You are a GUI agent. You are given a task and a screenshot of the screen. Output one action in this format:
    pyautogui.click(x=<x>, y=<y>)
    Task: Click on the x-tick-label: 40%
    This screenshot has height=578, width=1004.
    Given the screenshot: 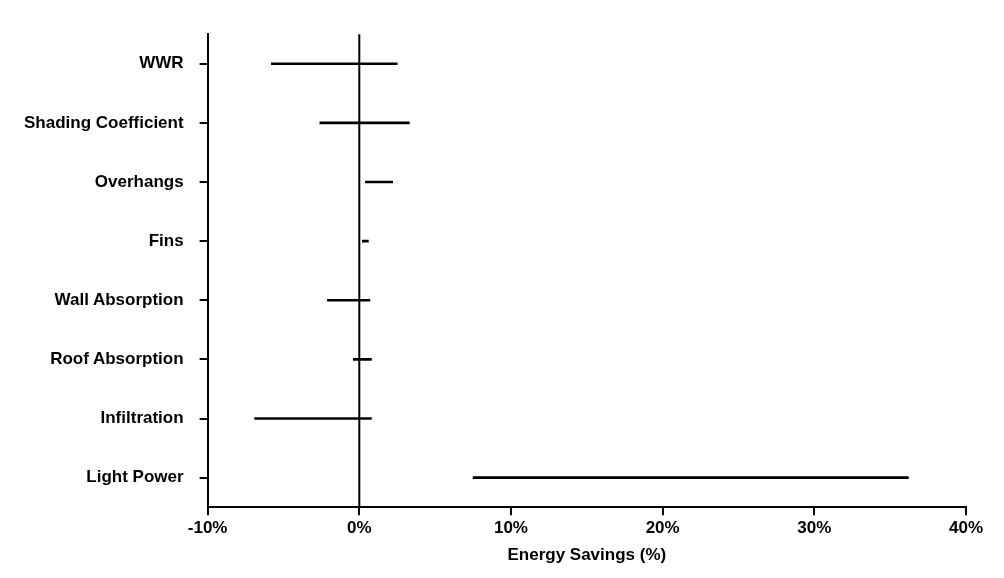 What is the action you would take?
    pyautogui.click(x=966, y=528)
    